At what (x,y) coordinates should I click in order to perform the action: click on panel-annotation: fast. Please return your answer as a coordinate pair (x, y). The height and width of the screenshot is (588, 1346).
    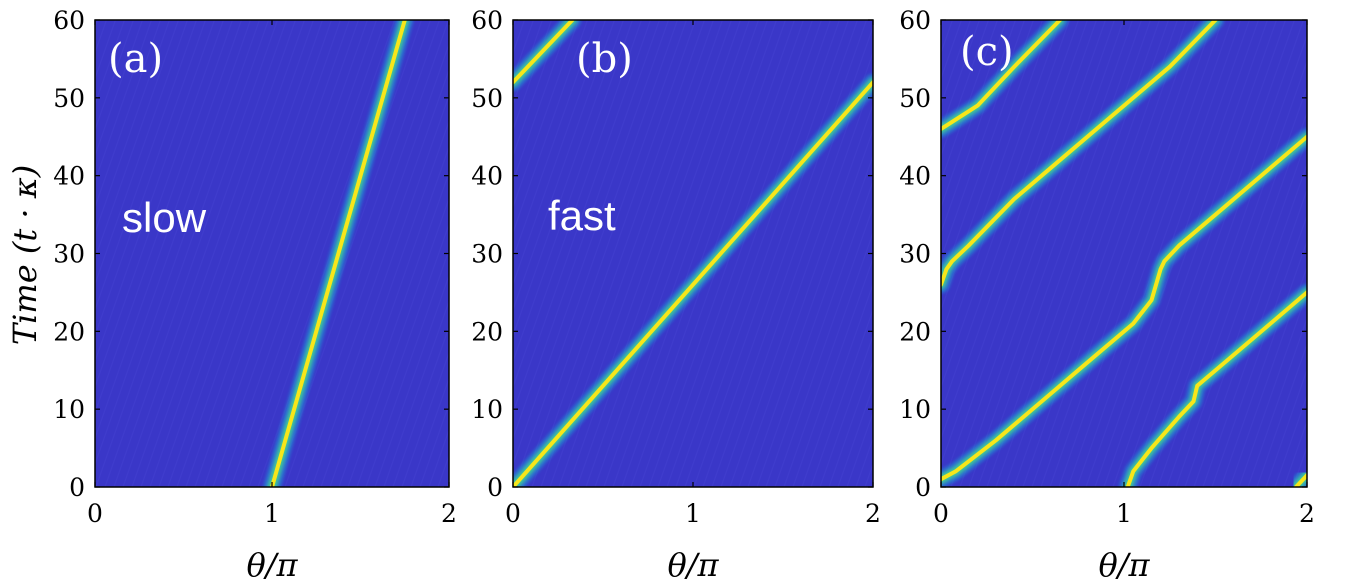
    Looking at the image, I should click on (582, 215).